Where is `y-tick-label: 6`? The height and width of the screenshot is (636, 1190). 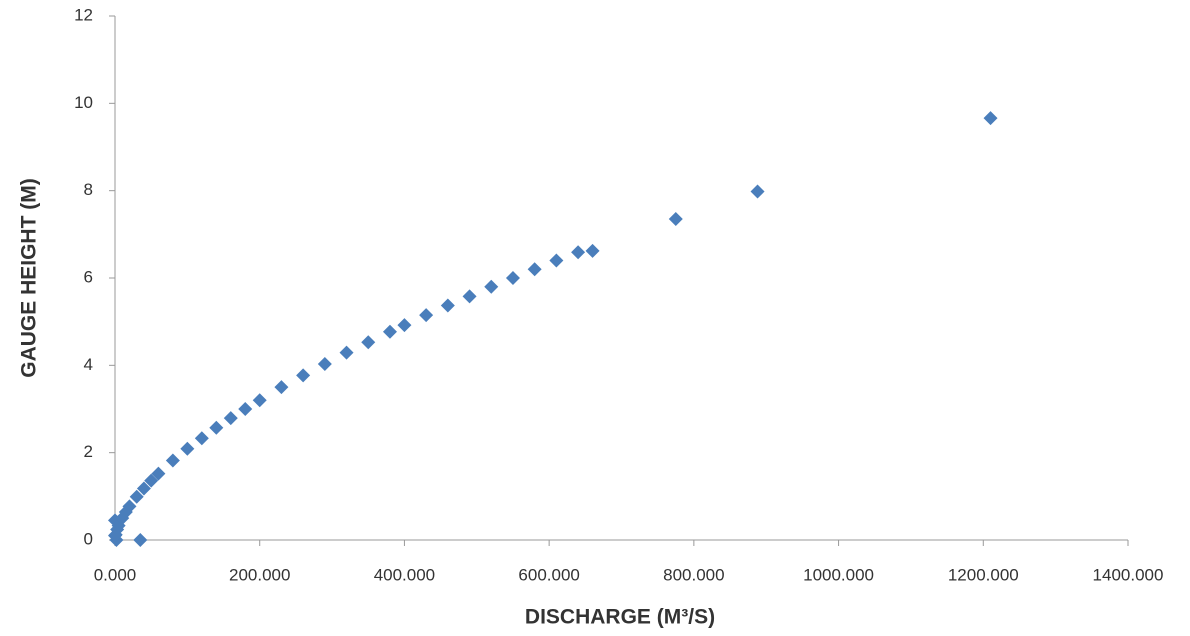 y-tick-label: 6 is located at coordinates (88, 276).